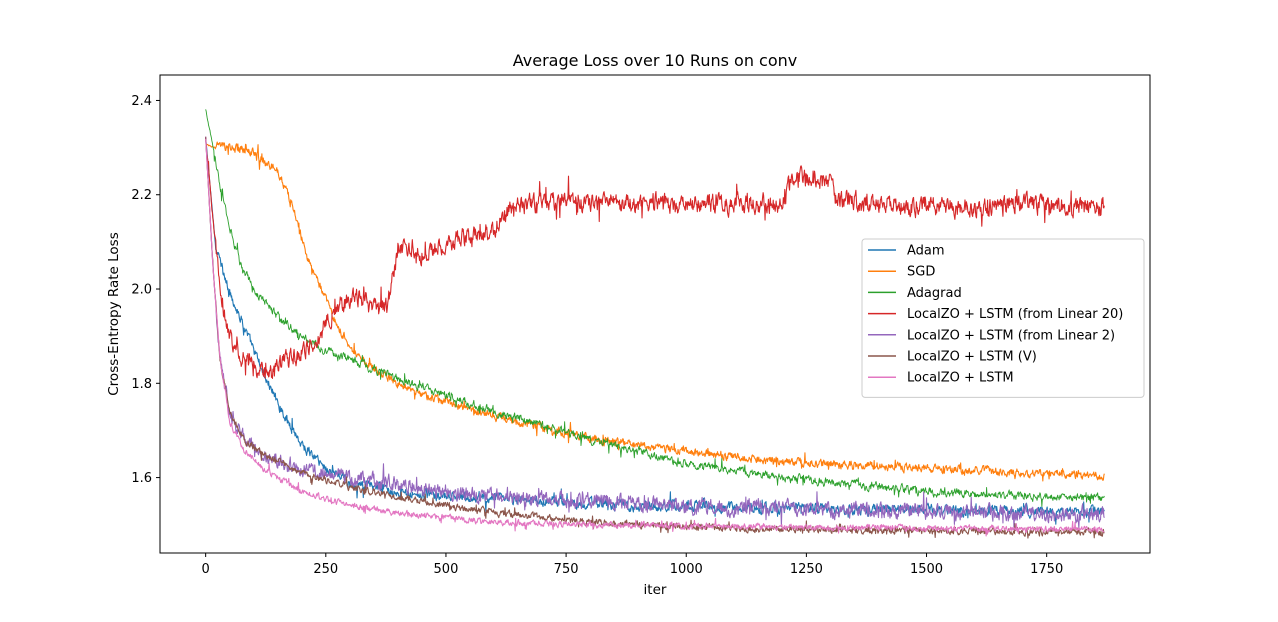 This screenshot has width=1278, height=622. I want to click on legend-entry-1: SGD, so click(921, 272).